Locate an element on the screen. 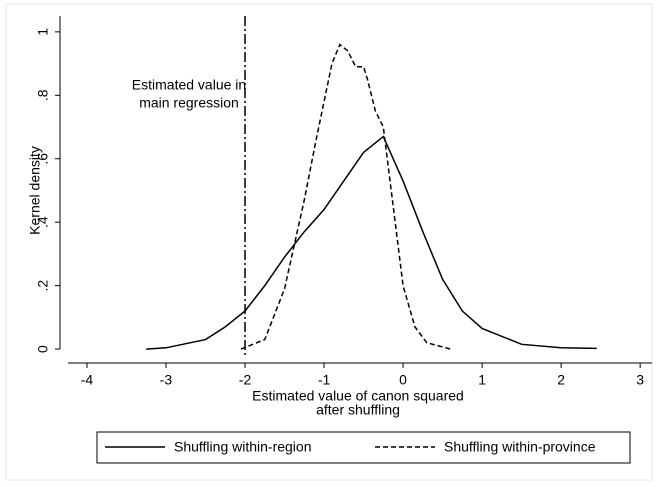 This screenshot has width=657, height=487. annotation: main regression is located at coordinates (189, 103).